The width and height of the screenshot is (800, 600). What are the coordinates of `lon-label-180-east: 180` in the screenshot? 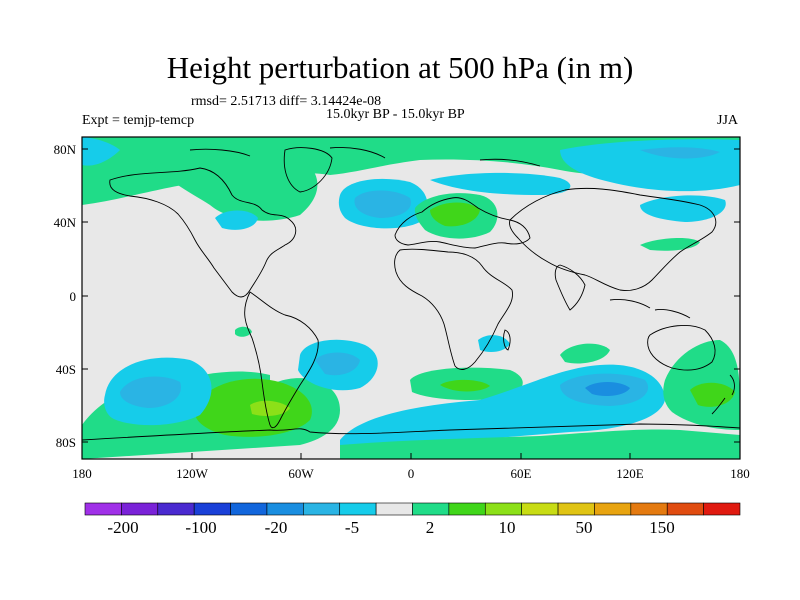 It's located at (740, 473).